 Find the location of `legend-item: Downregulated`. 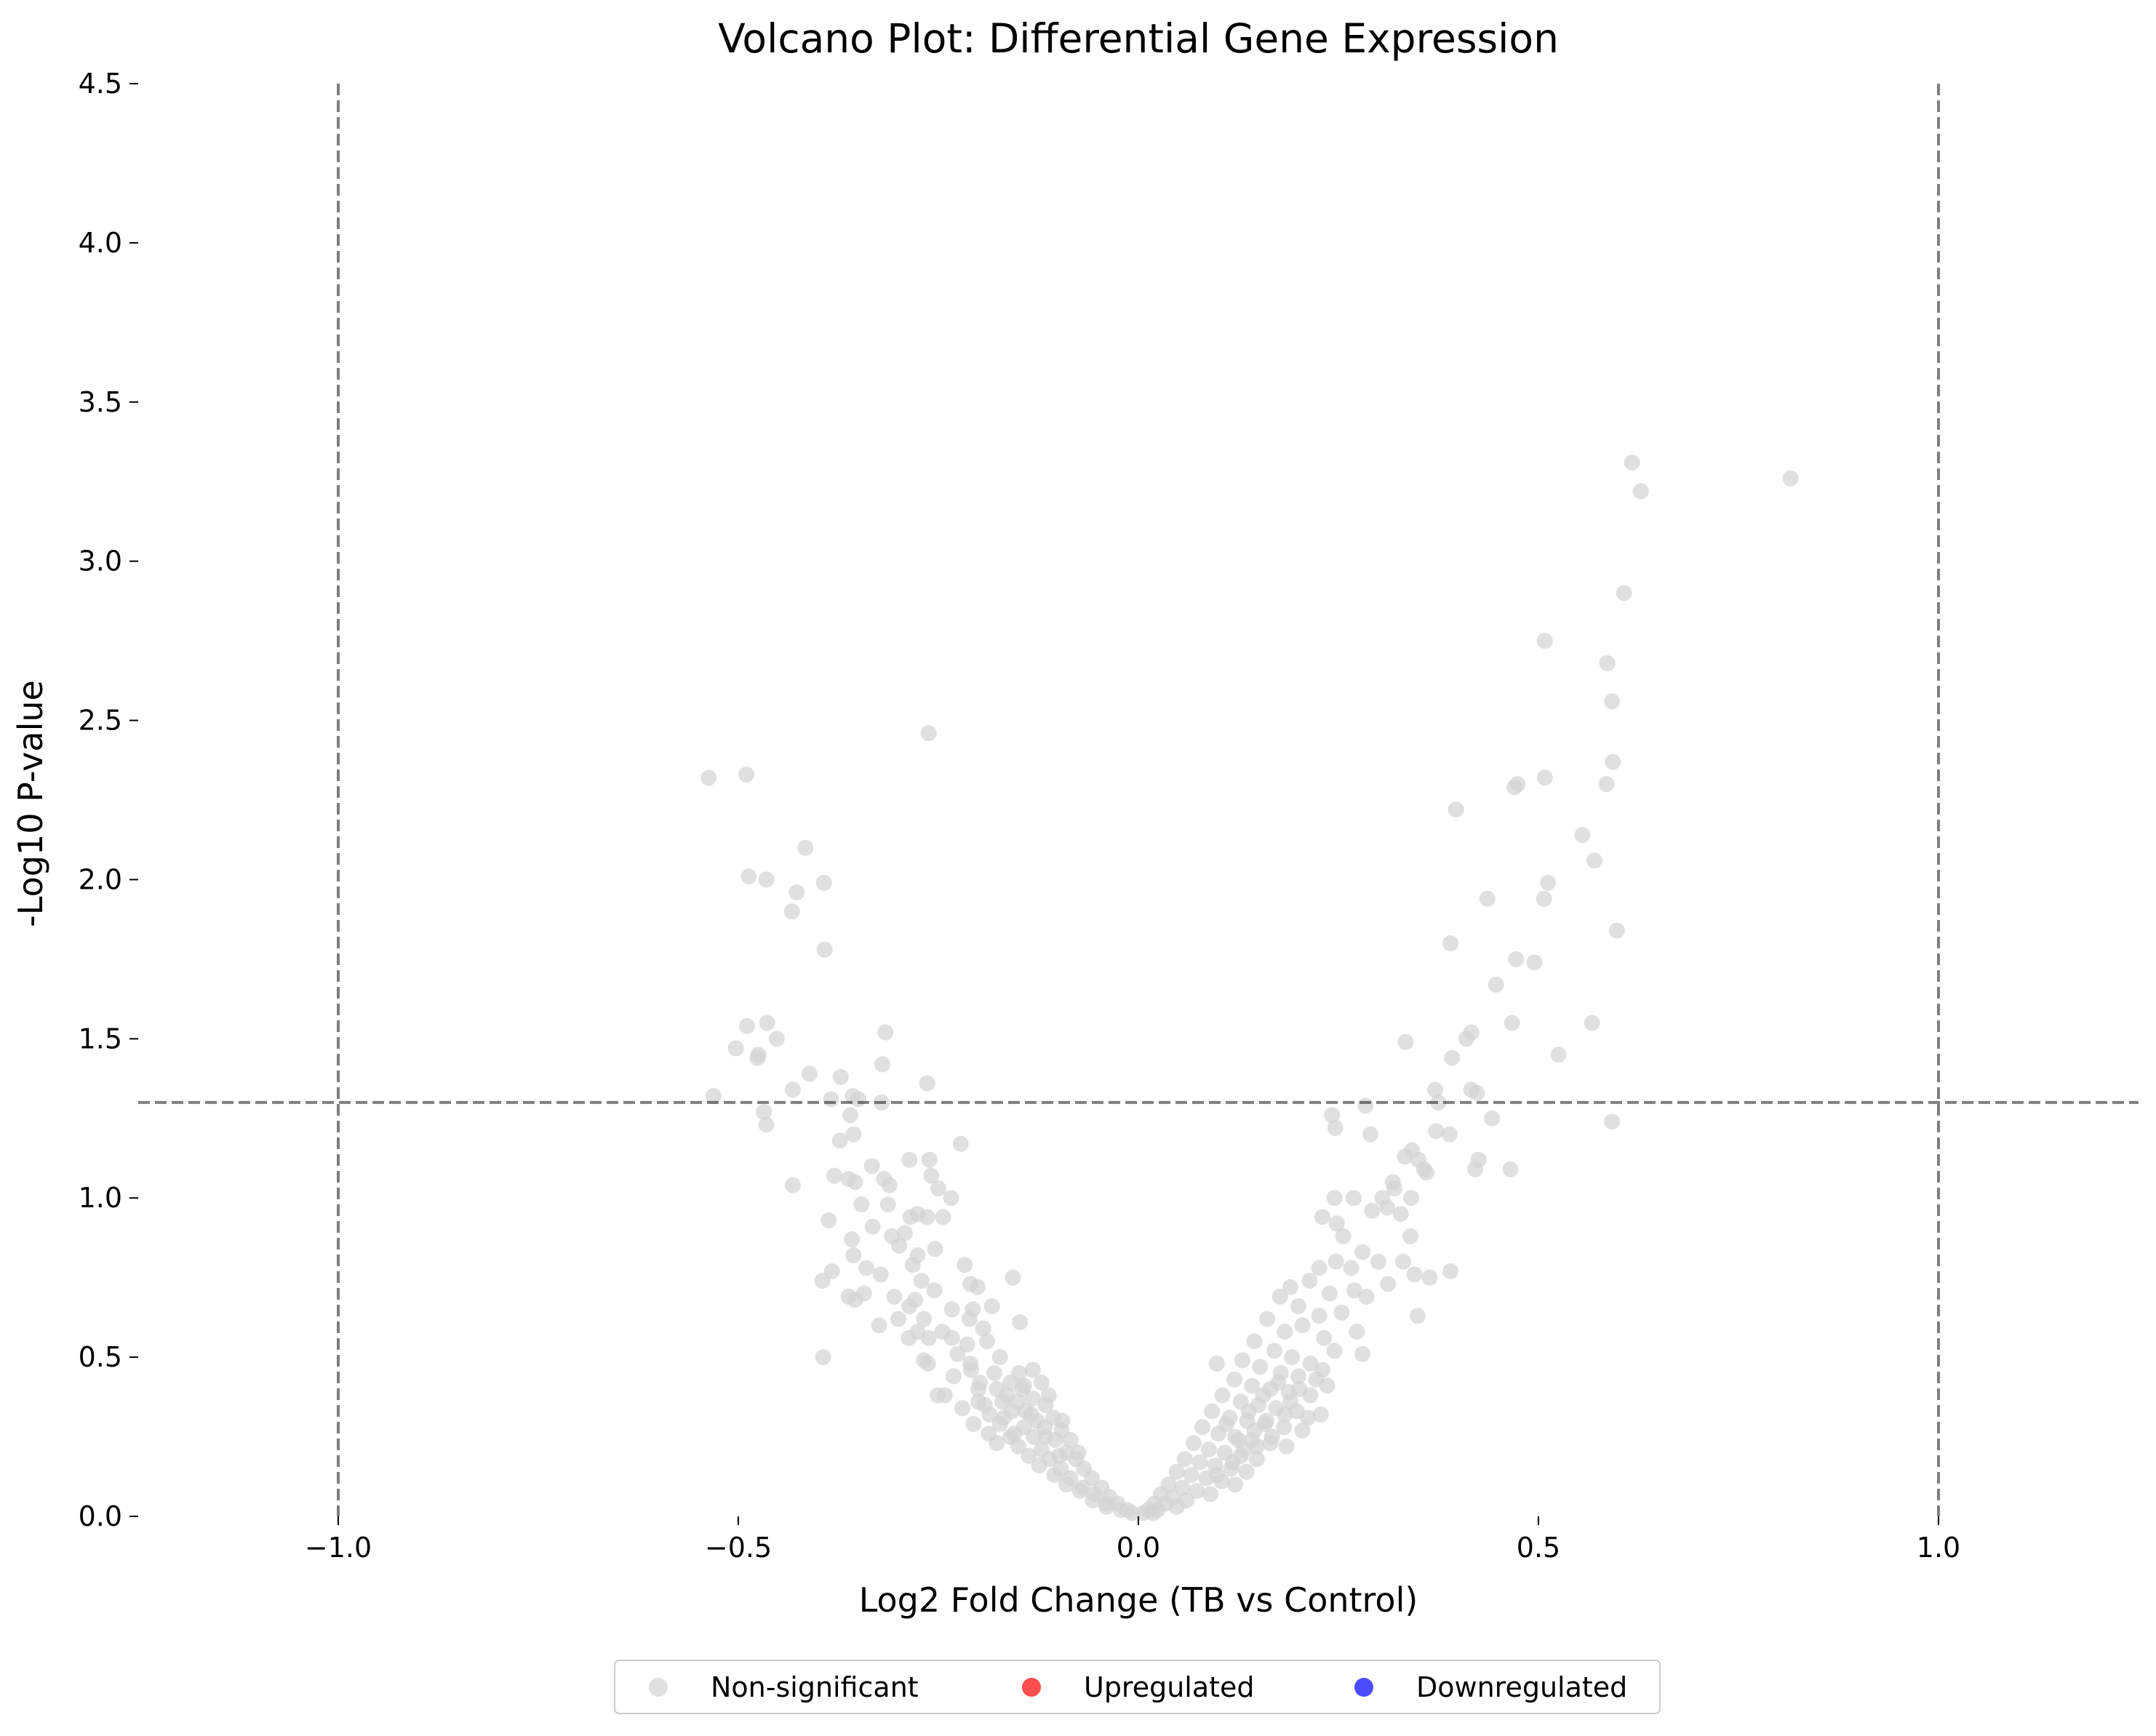

legend-item: Downregulated is located at coordinates (1490, 1687).